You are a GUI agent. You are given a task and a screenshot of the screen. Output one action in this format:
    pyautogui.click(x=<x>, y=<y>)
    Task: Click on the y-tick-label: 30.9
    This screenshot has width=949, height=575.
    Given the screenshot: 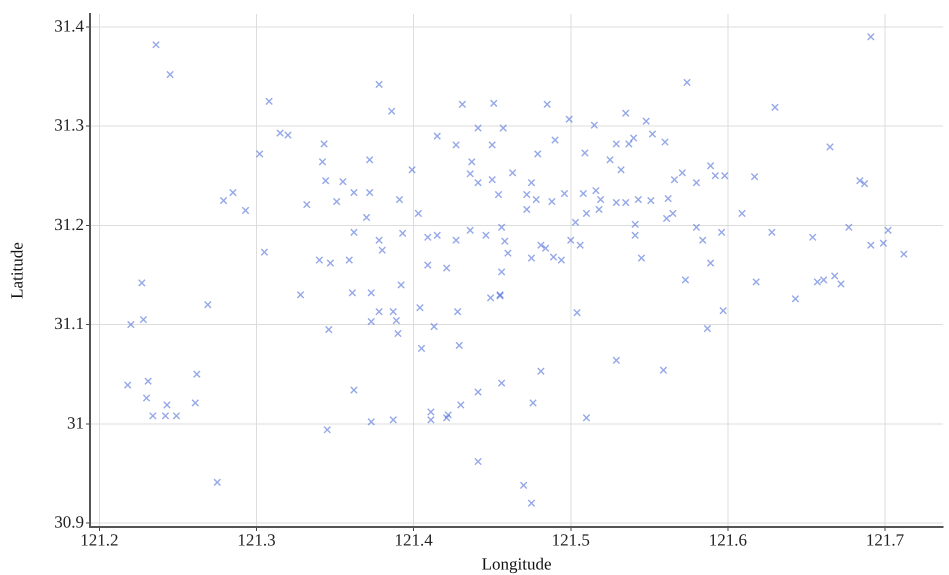 What is the action you would take?
    pyautogui.click(x=69, y=522)
    